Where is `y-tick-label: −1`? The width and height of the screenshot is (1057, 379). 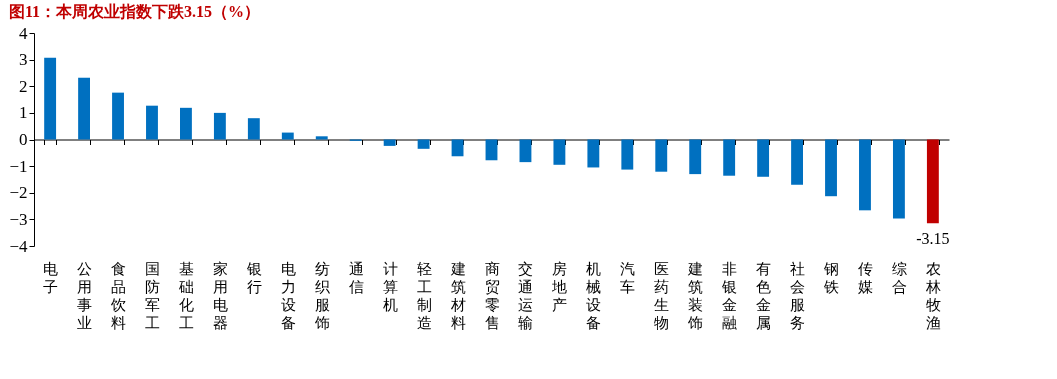 y-tick-label: −1 is located at coordinates (18, 166).